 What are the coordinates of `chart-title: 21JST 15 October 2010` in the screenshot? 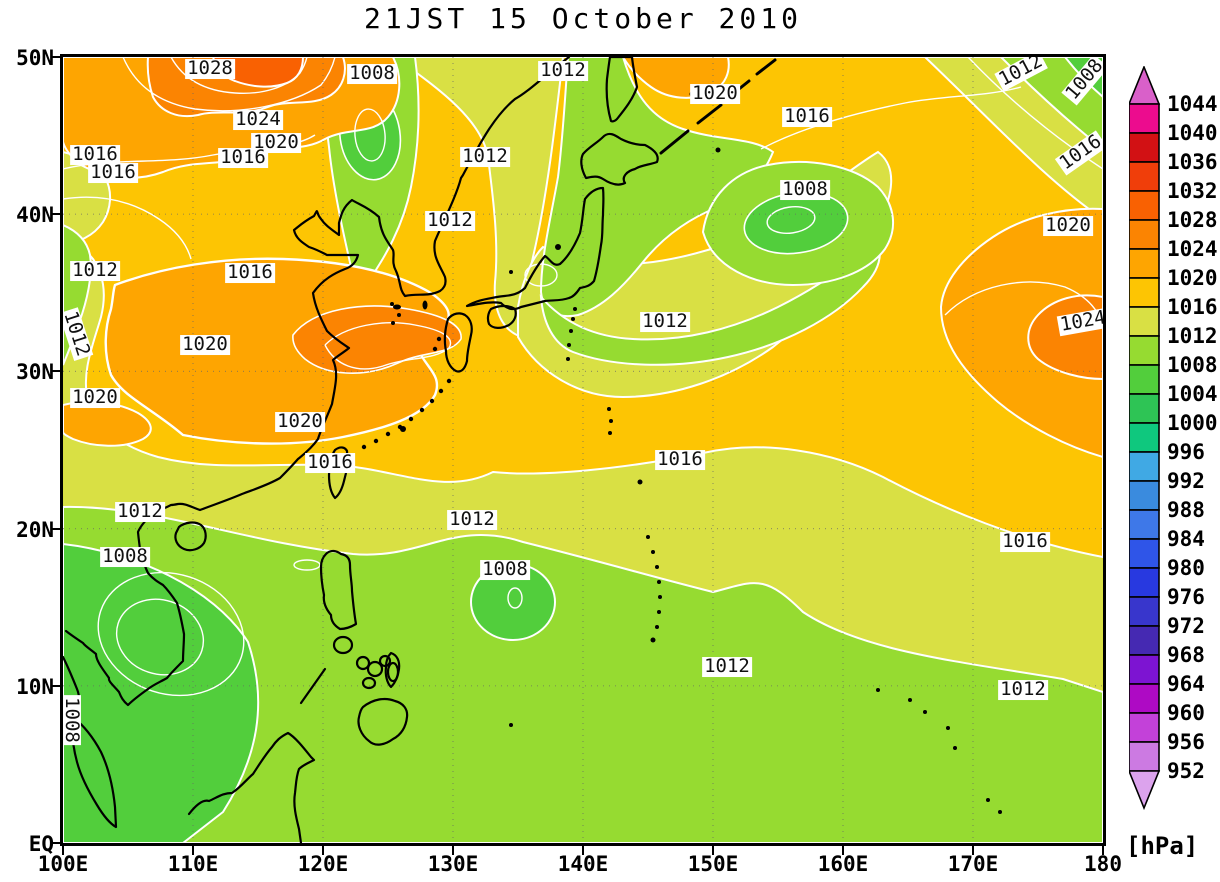 It's located at (582, 18).